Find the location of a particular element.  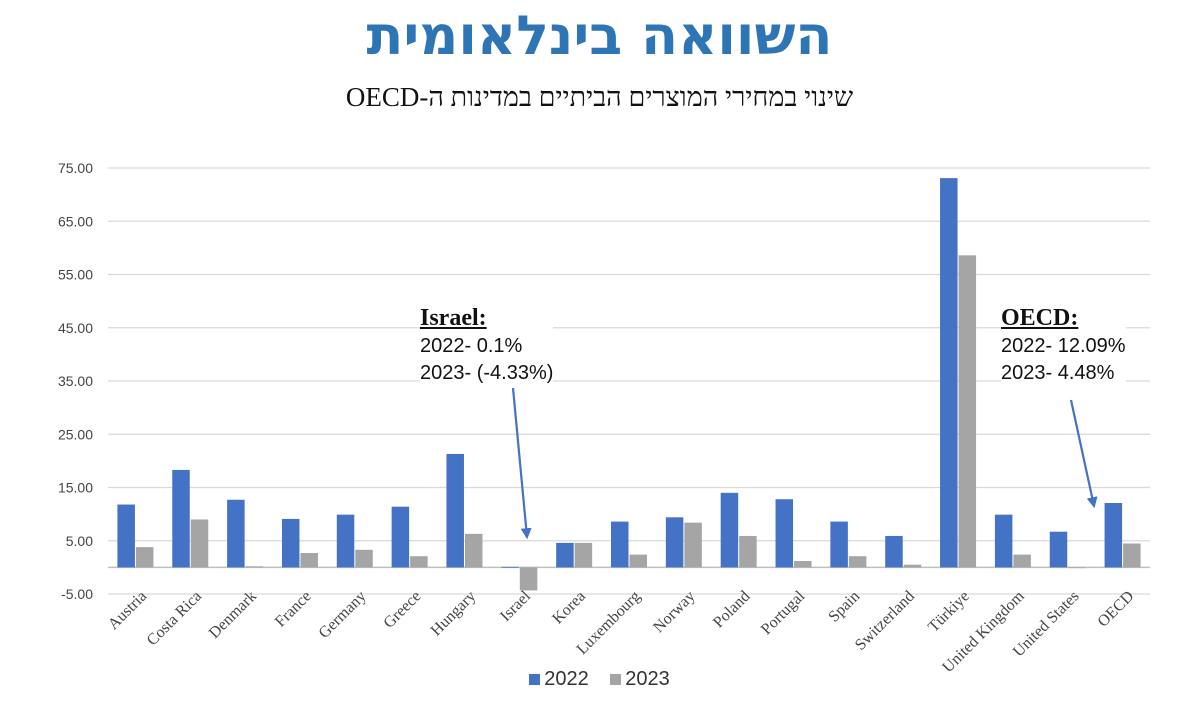

x-tick-label: Türkiye is located at coordinates (949, 612).